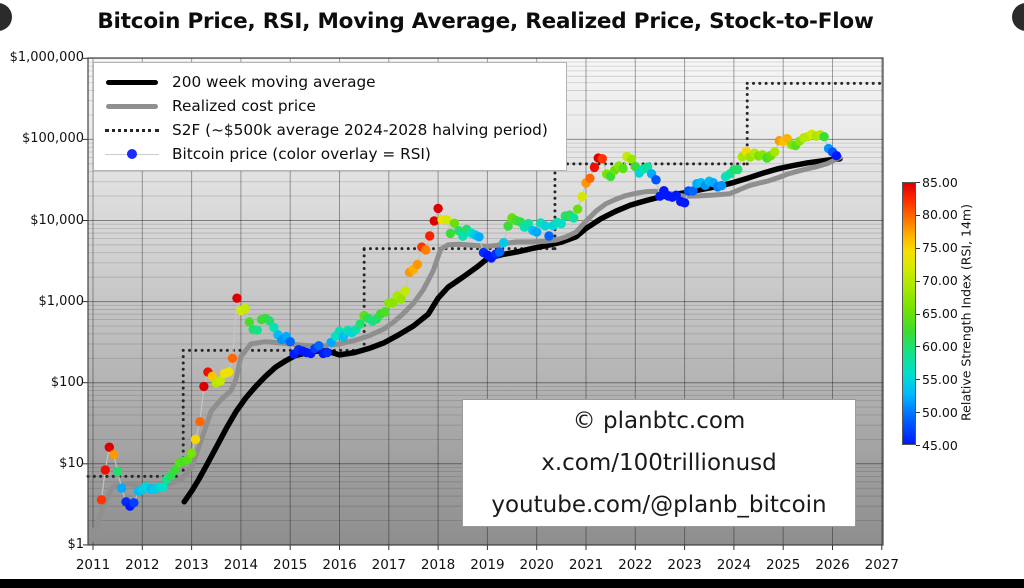 The height and width of the screenshot is (588, 1024). I want to click on colorbar-tick-label: 45.00, so click(940, 445).